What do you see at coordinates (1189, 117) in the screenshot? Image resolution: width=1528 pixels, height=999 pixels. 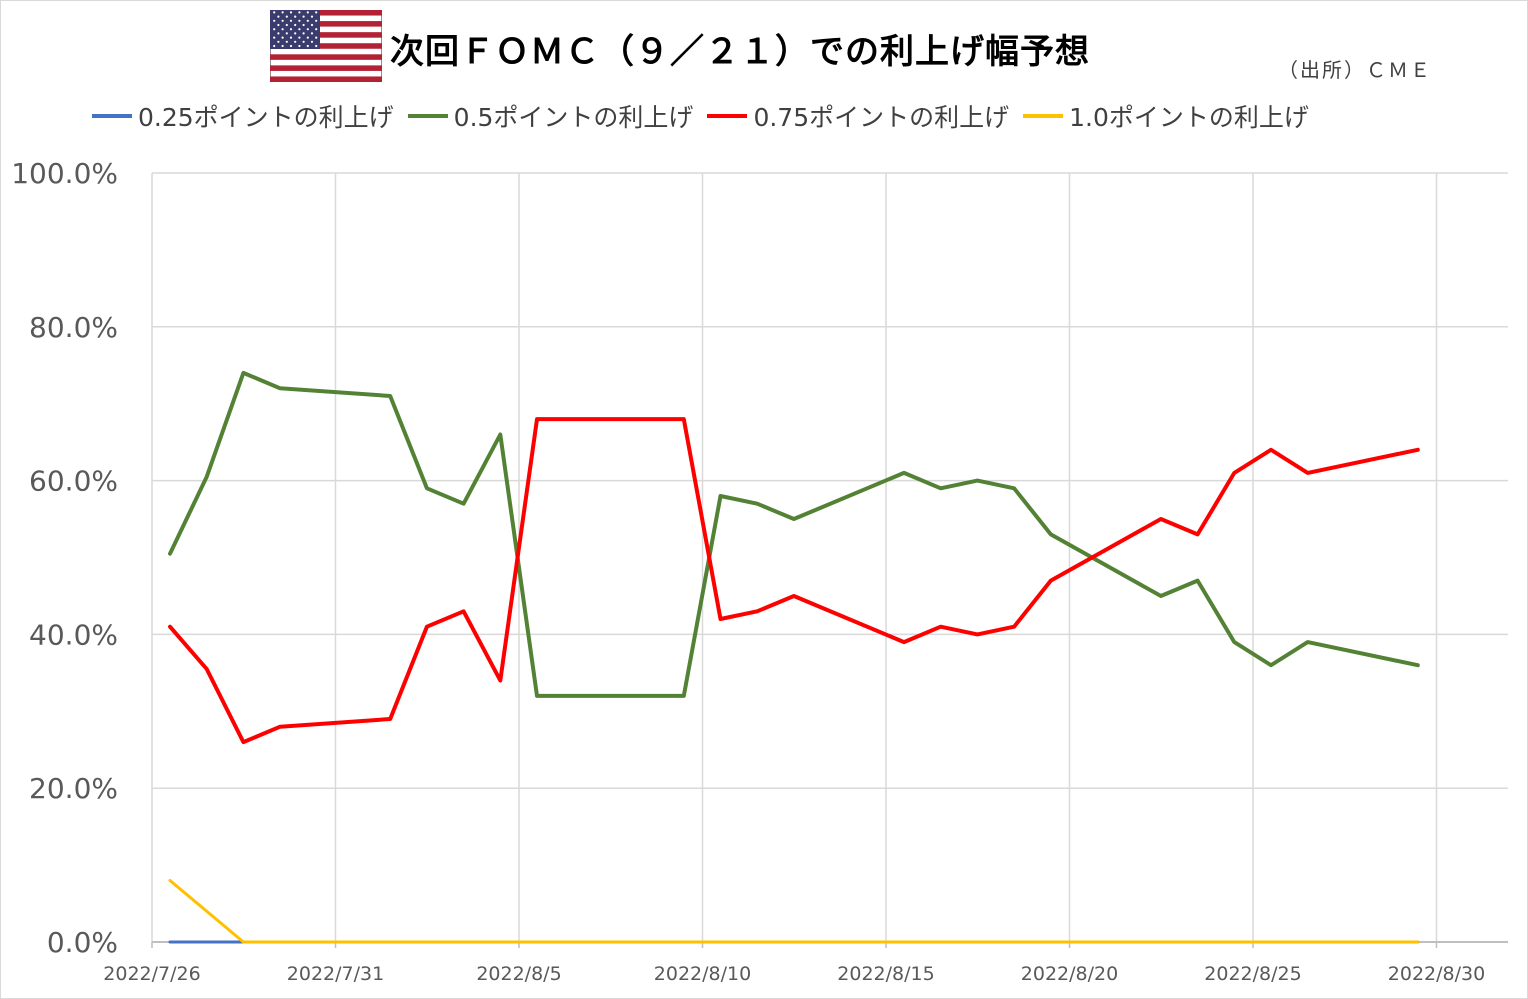 I see `legend-label-10: 1.0ポイントの利上げ` at bounding box center [1189, 117].